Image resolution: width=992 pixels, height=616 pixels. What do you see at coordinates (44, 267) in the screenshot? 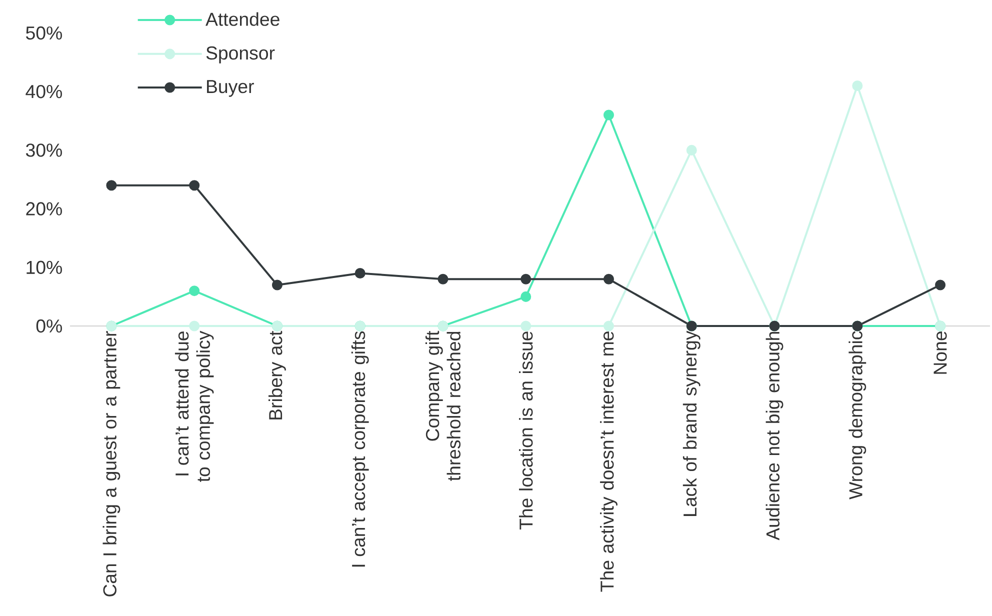
I see `y-tick-label: 10%` at bounding box center [44, 267].